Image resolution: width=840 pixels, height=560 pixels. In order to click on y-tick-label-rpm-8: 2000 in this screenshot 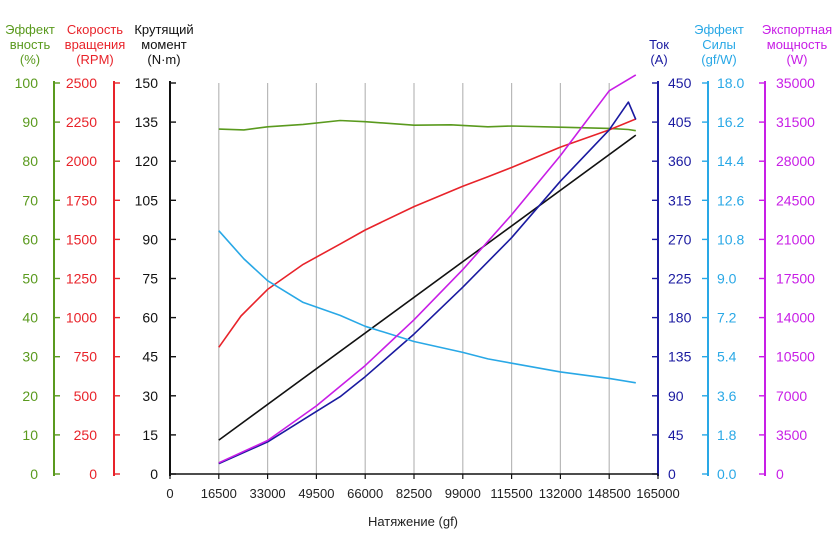, I will do `click(81, 161)`.